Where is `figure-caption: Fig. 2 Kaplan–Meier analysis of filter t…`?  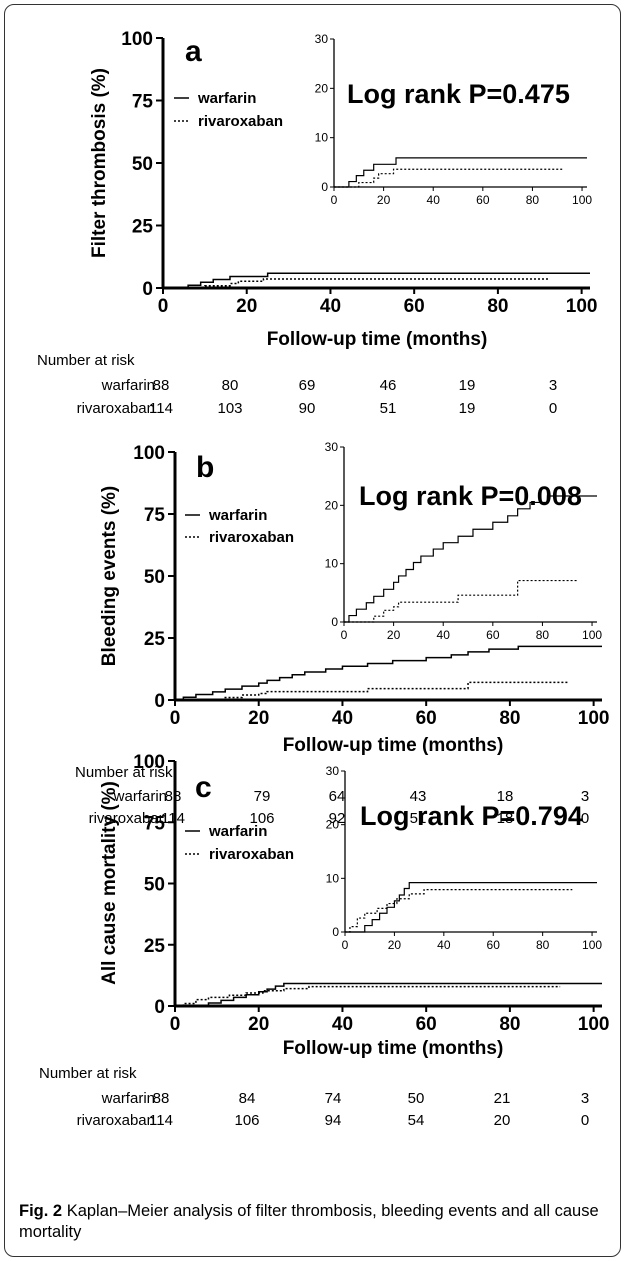
figure-caption: Fig. 2 Kaplan–Meier analysis of filter t… is located at coordinates (319, 1222).